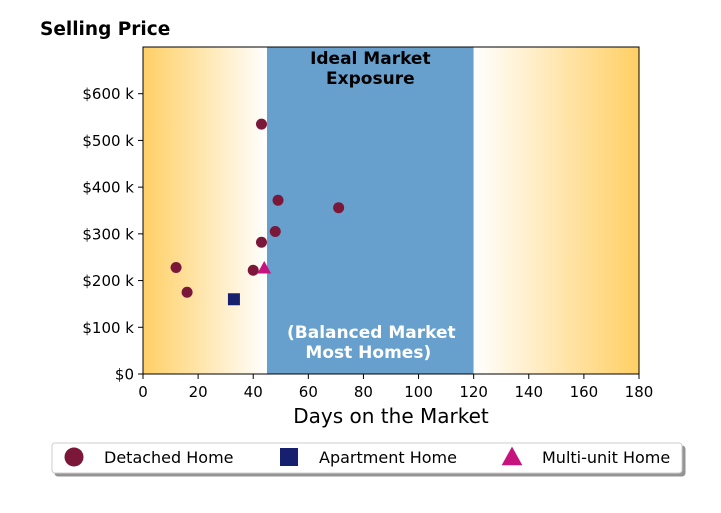 Image resolution: width=721 pixels, height=513 pixels. Describe the element at coordinates (556, 210) in the screenshot. I see `gradient-band-right` at that location.